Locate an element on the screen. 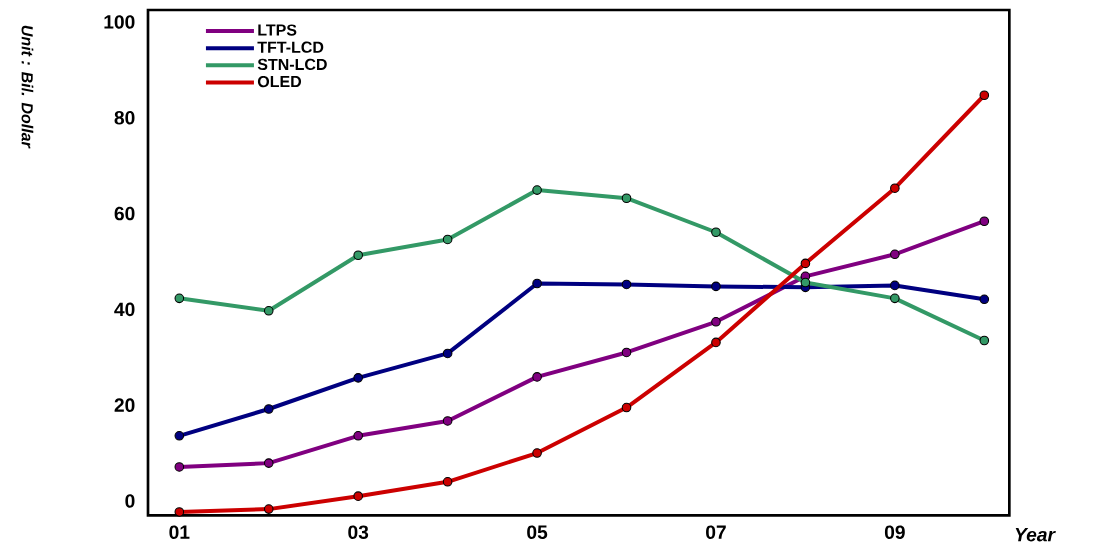 Image resolution: width=1096 pixels, height=554 pixels. x-tick-label: 05 is located at coordinates (537, 532).